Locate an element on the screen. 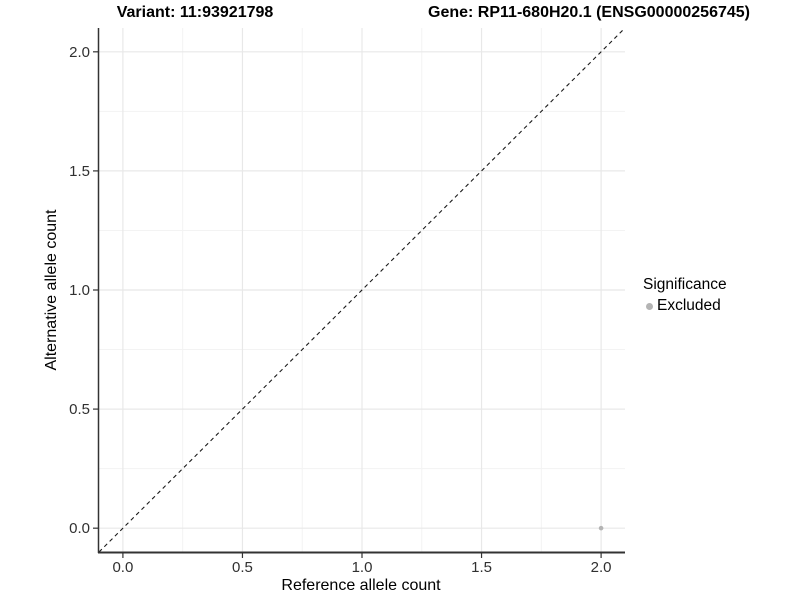 This screenshot has height=600, width=800. legend-entry-excluded: Excluded is located at coordinates (685, 306).